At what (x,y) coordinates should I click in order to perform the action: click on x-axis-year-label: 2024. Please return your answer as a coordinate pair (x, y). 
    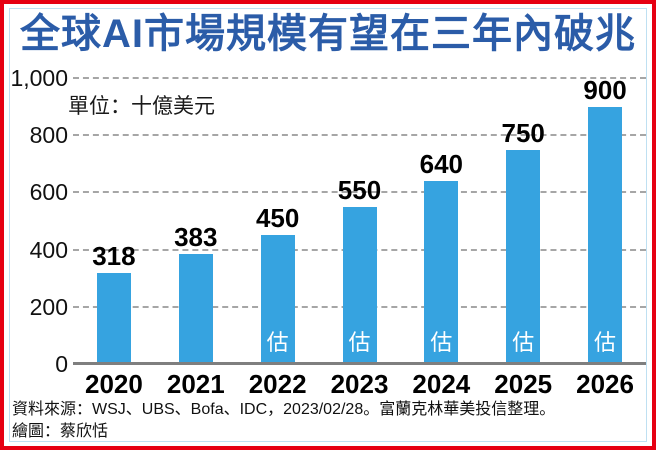
    Looking at the image, I should click on (441, 384).